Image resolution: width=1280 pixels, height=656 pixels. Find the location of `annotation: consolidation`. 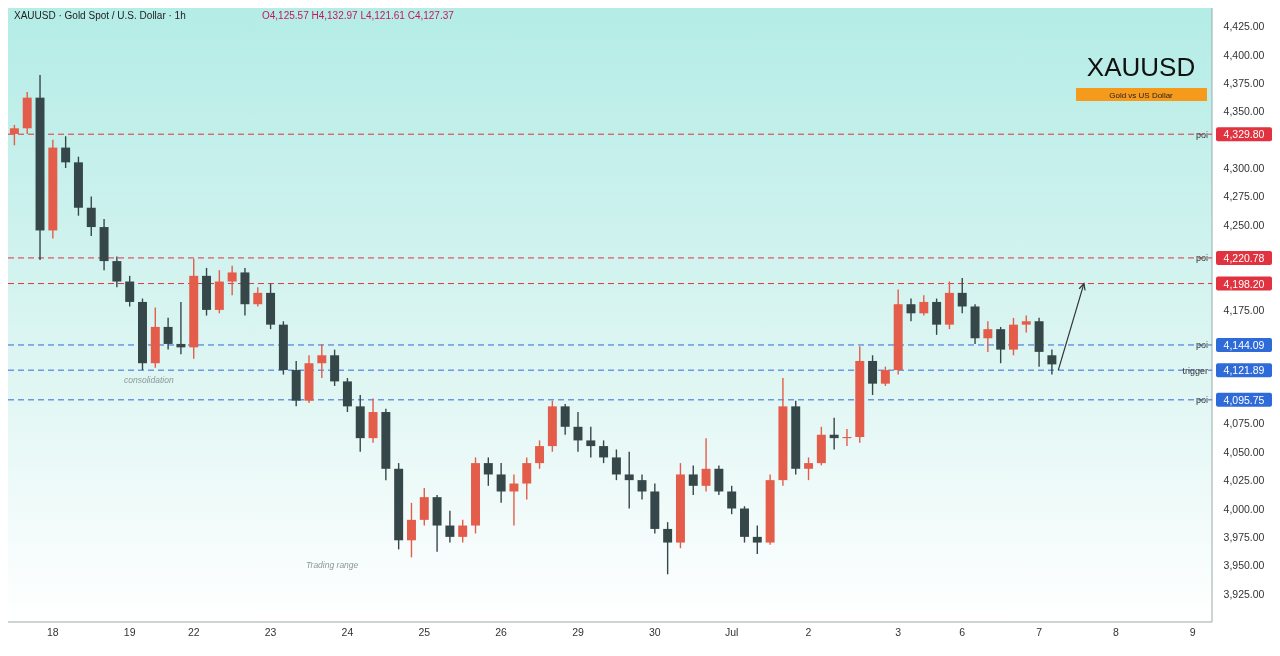

annotation: consolidation is located at coordinates (149, 380).